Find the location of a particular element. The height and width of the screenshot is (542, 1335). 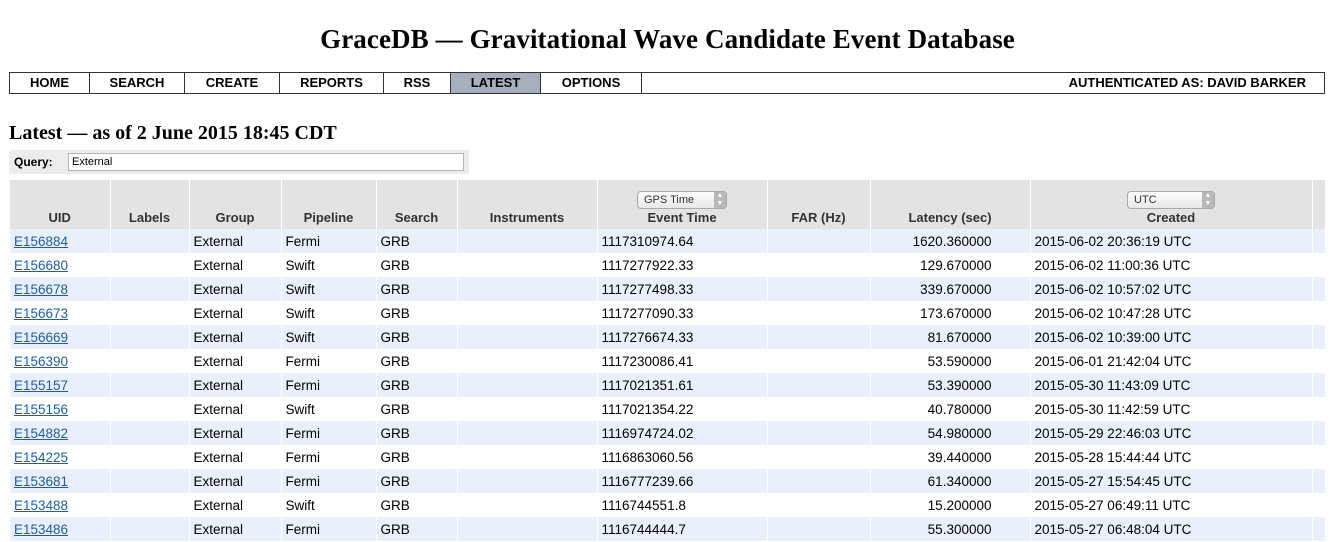

event-uid-link: E153488 is located at coordinates (41, 505).